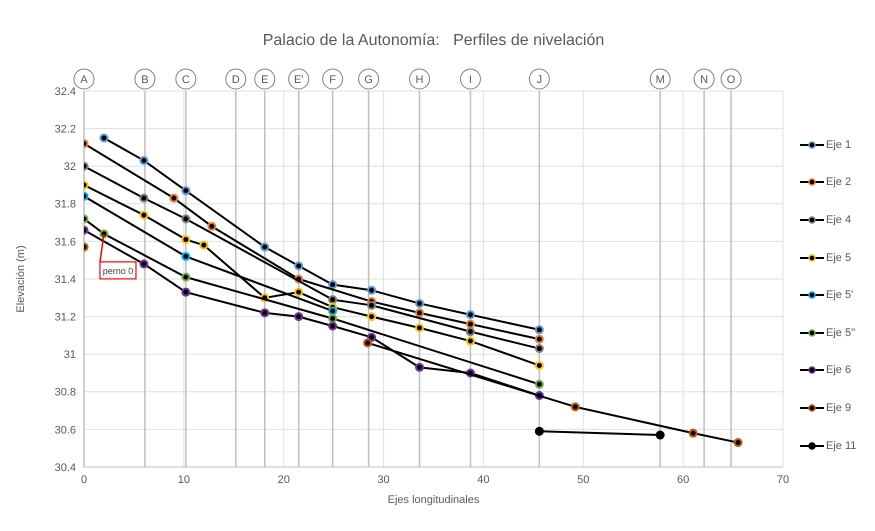 The height and width of the screenshot is (531, 875). Describe the element at coordinates (383, 480) in the screenshot. I see `x-tick-label: 30` at that location.